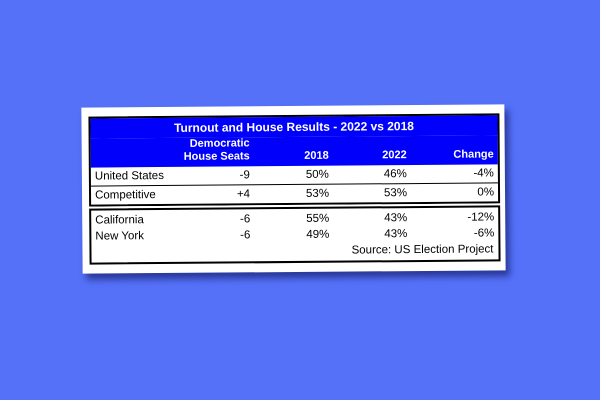  I want to click on row-label: California, so click(119, 220).